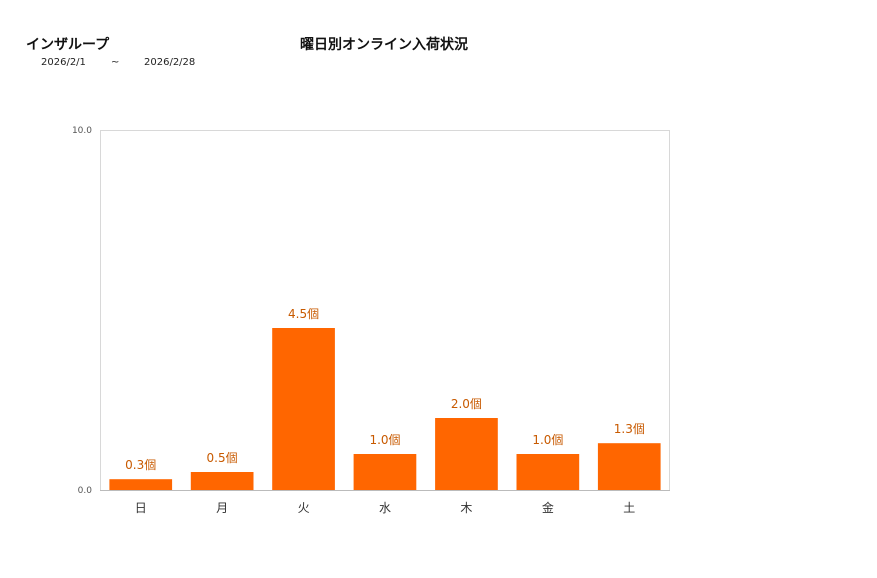 The height and width of the screenshot is (578, 877). What do you see at coordinates (466, 508) in the screenshot?
I see `x-tick-label-4: 木` at bounding box center [466, 508].